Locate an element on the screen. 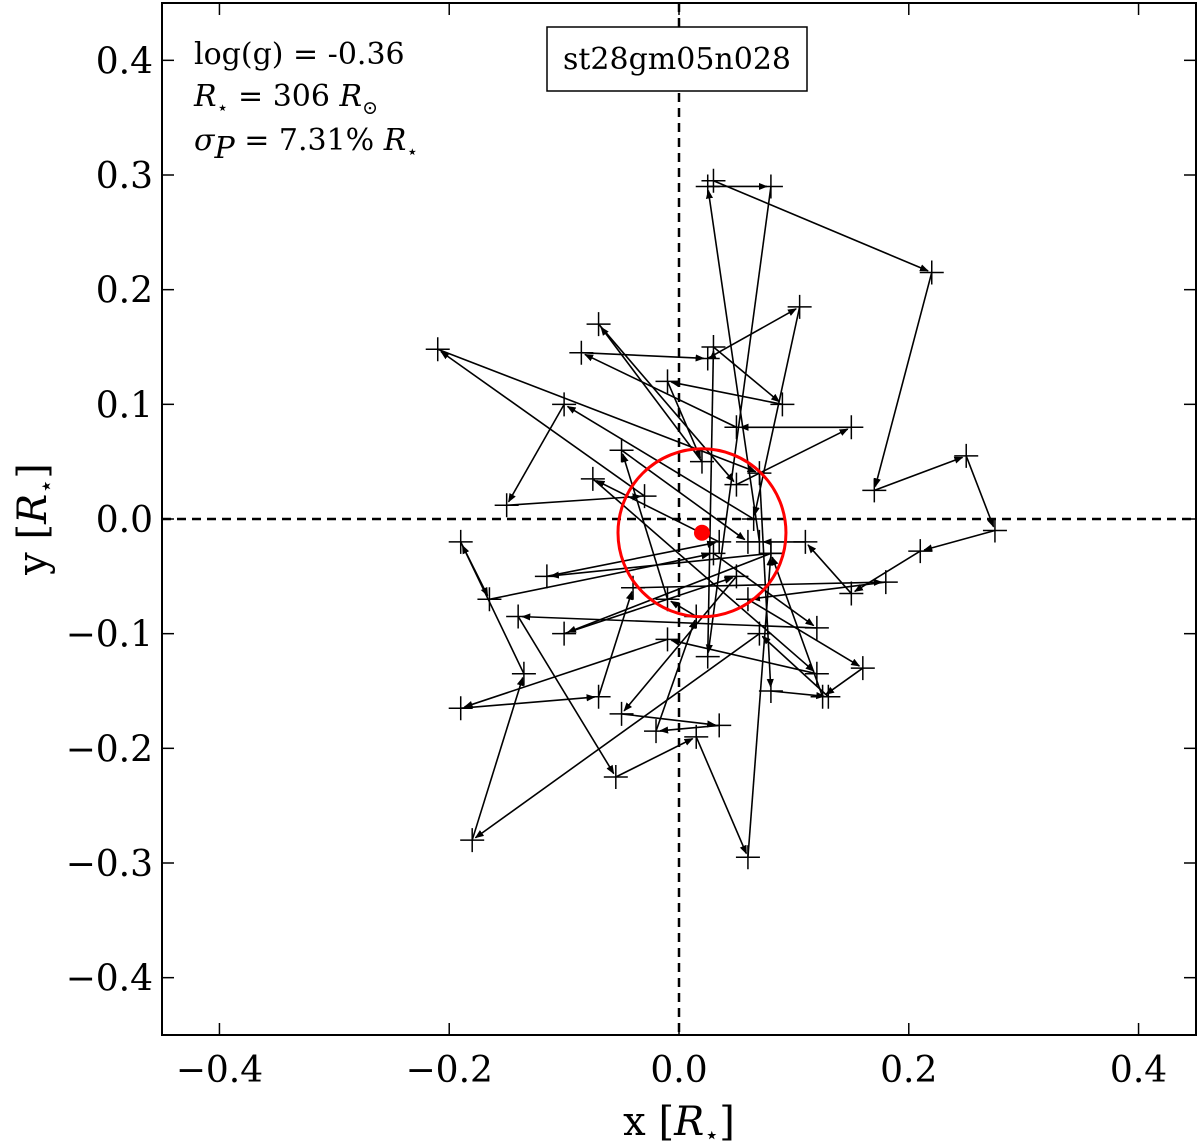 Image resolution: width=1200 pixels, height=1146 pixels. radius-unit-symbol: R is located at coordinates (351, 96).